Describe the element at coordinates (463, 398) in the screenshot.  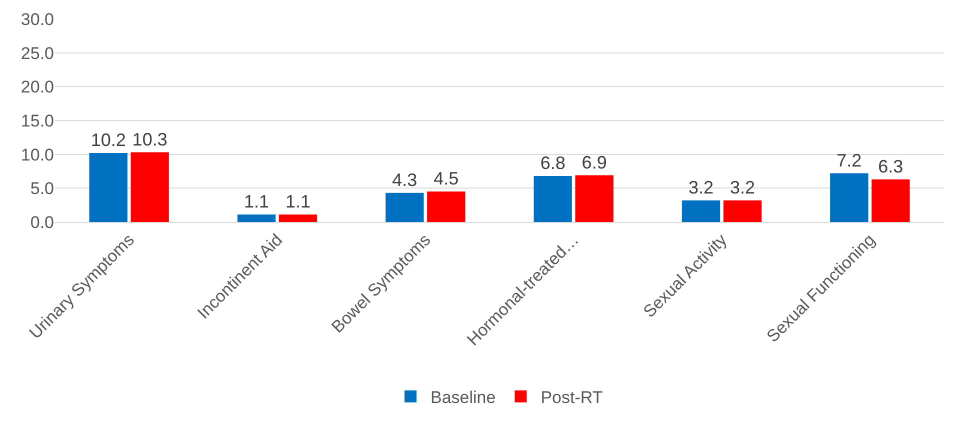
I see `legend-label: Baseline` at that location.